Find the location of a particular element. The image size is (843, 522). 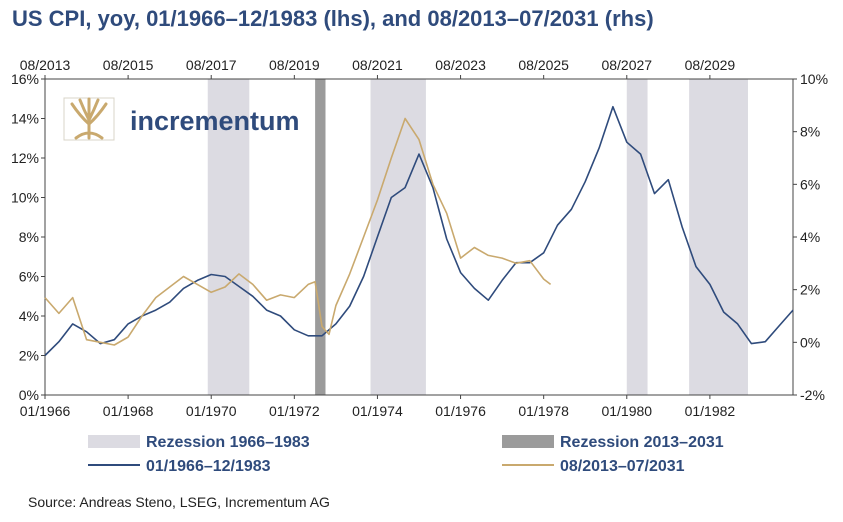

legend-label: Rezession 1966–1983 is located at coordinates (228, 442).